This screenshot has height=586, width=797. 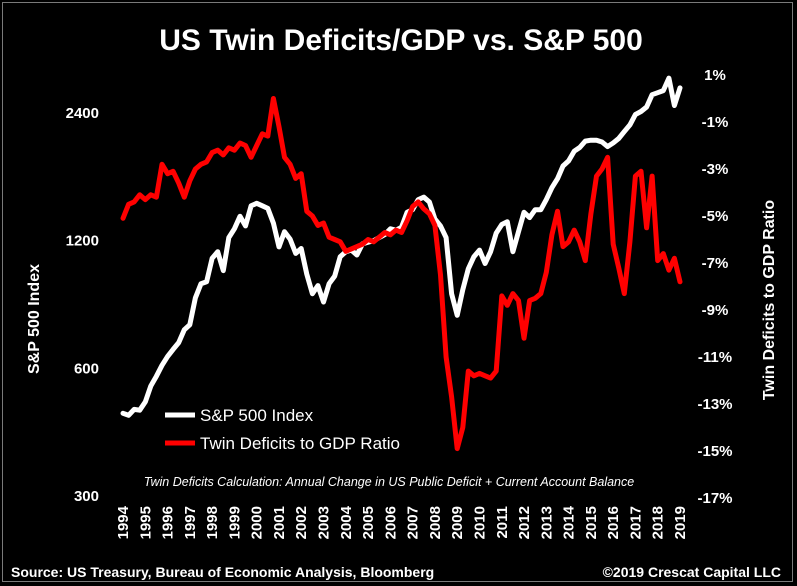 I want to click on left-tick-label: 300, so click(x=86, y=496).